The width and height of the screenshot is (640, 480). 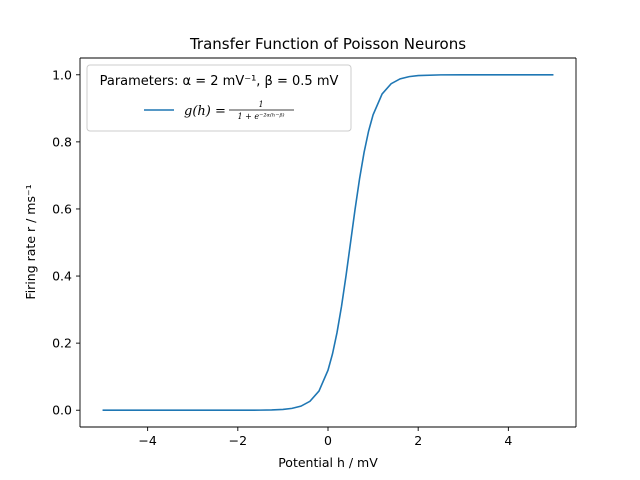 What do you see at coordinates (62, 276) in the screenshot?
I see `y-tick-label: 0.4` at bounding box center [62, 276].